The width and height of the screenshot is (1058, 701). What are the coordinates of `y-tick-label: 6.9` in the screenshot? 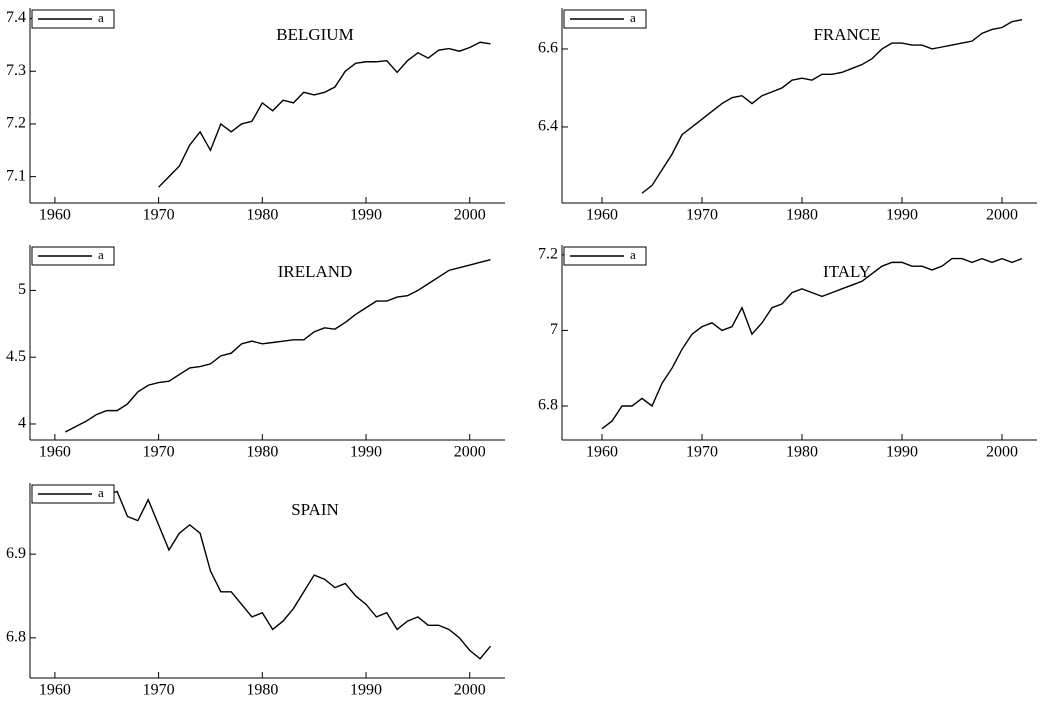 It's located at (16, 553).